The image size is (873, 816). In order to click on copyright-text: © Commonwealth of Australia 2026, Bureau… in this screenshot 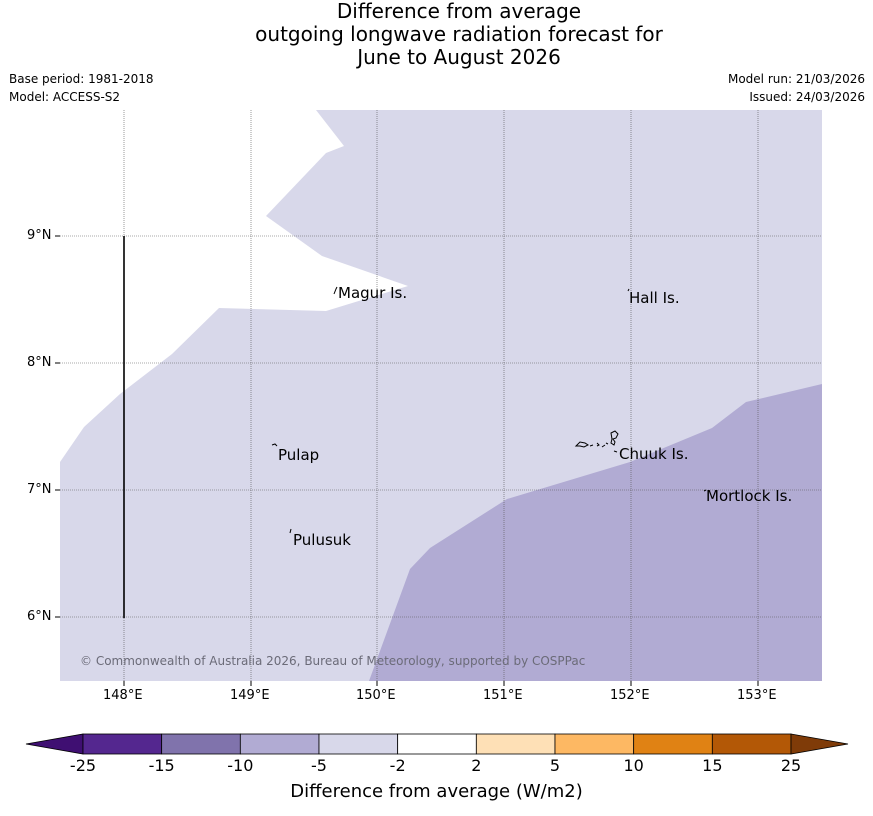, I will do `click(333, 661)`.